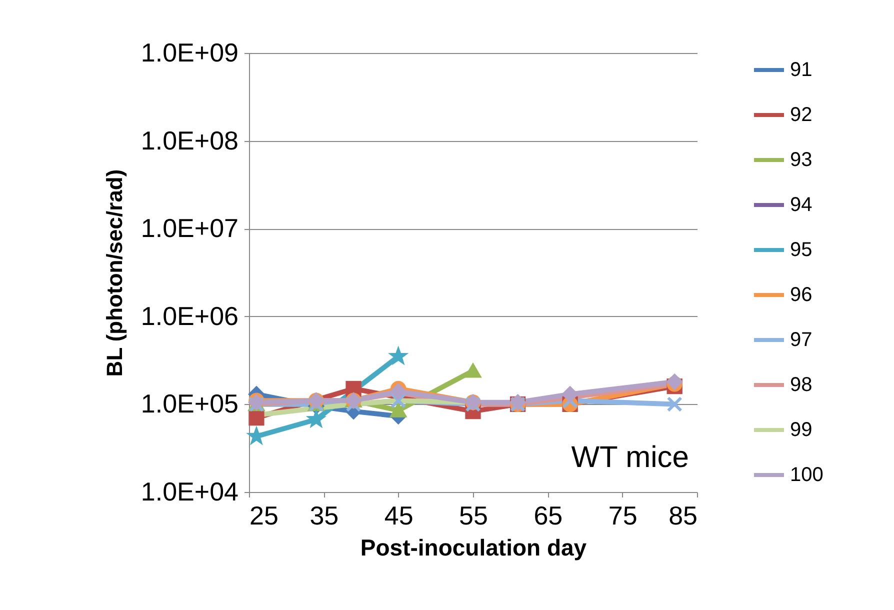 This screenshot has height=610, width=894. I want to click on y-tick-label: 1.0E+06, so click(189, 315).